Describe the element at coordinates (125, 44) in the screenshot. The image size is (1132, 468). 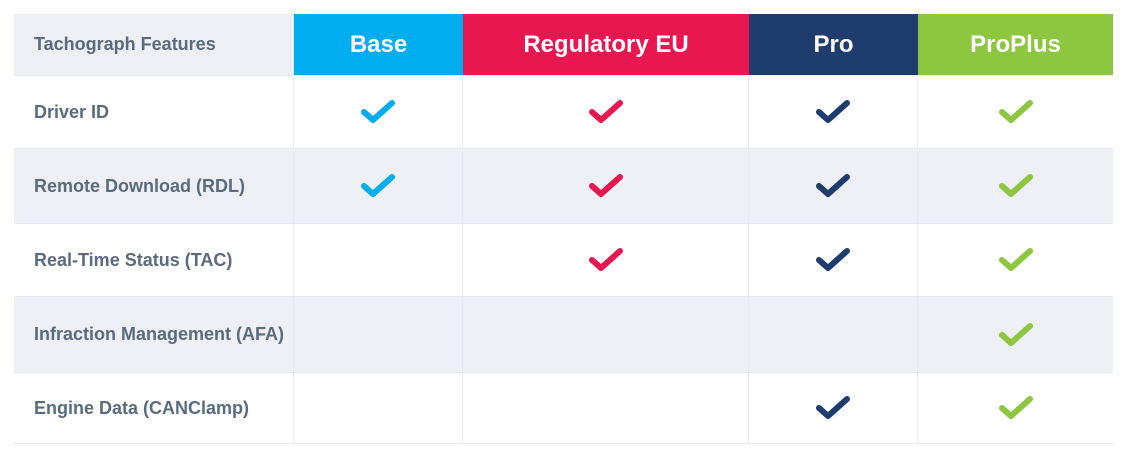
I see `cell-text: Tachograph Features` at that location.